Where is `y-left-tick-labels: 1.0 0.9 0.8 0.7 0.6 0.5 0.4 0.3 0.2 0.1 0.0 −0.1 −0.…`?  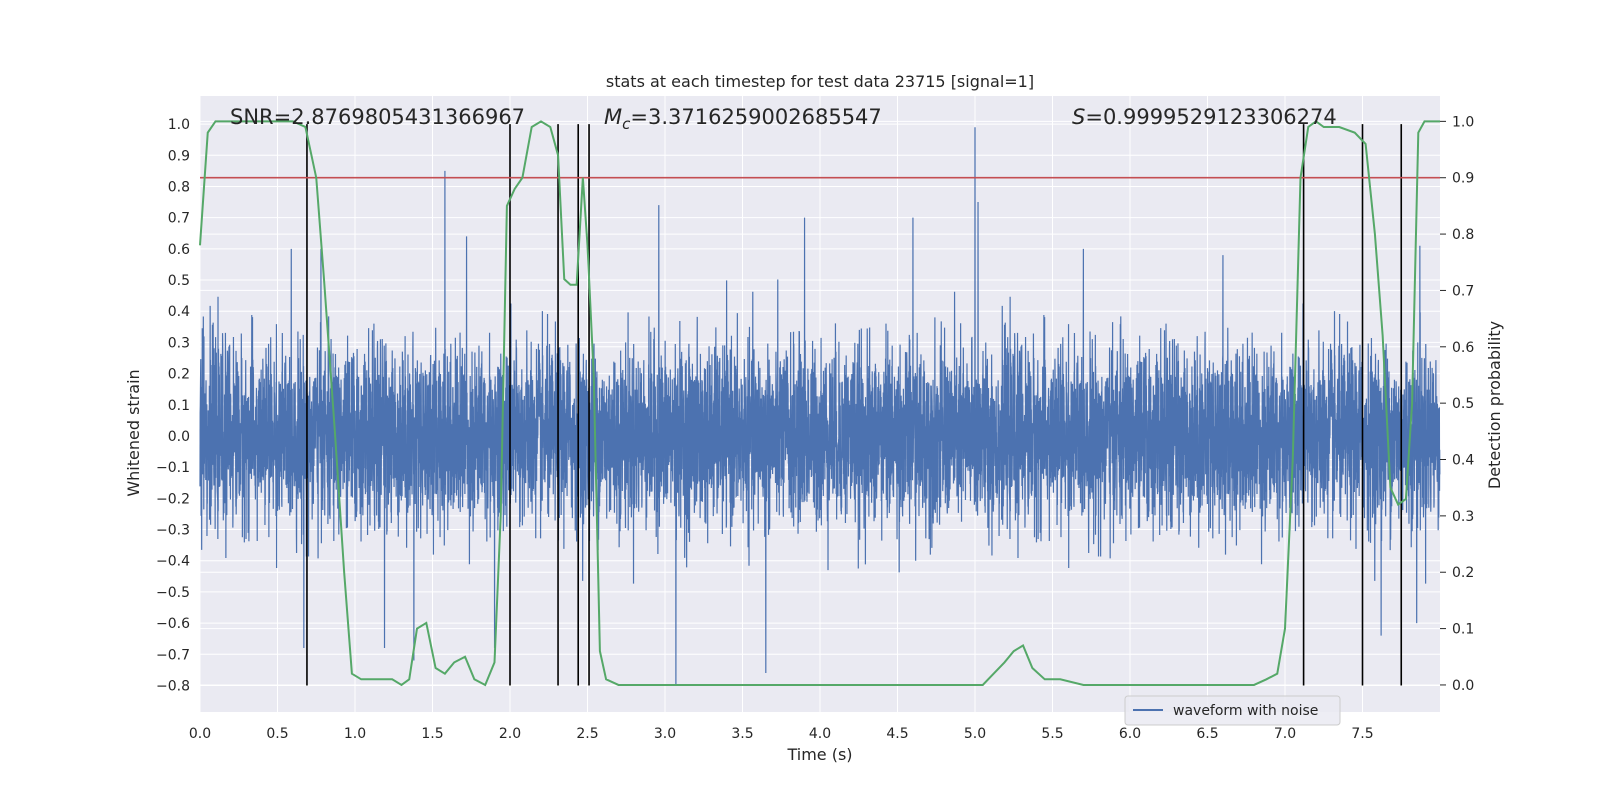
y-left-tick-labels: 1.0 0.9 0.8 0.7 0.6 0.5 0.4 0.3 0.2 0.1 0.0 −0.1 −0.… is located at coordinates (173, 405).